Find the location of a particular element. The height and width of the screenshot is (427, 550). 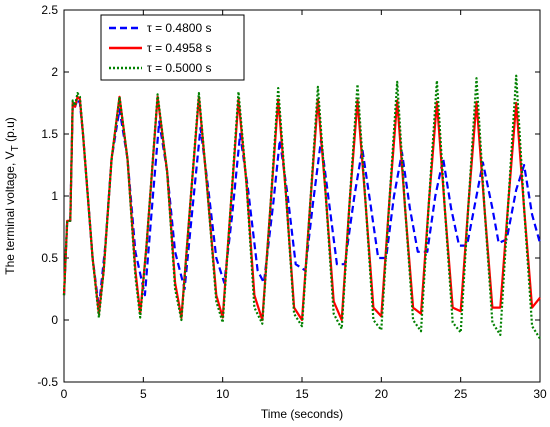

y-tick-label: -0.5 is located at coordinates (47, 382).